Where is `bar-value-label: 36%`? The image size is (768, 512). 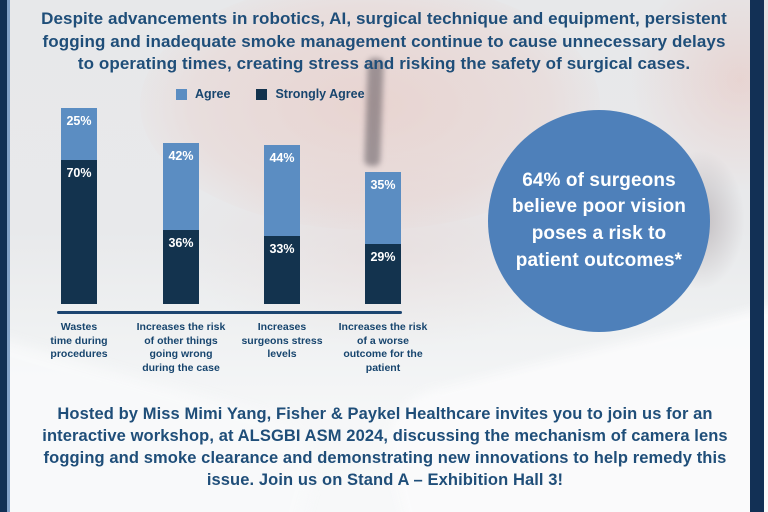
bar-value-label: 36% is located at coordinates (181, 243).